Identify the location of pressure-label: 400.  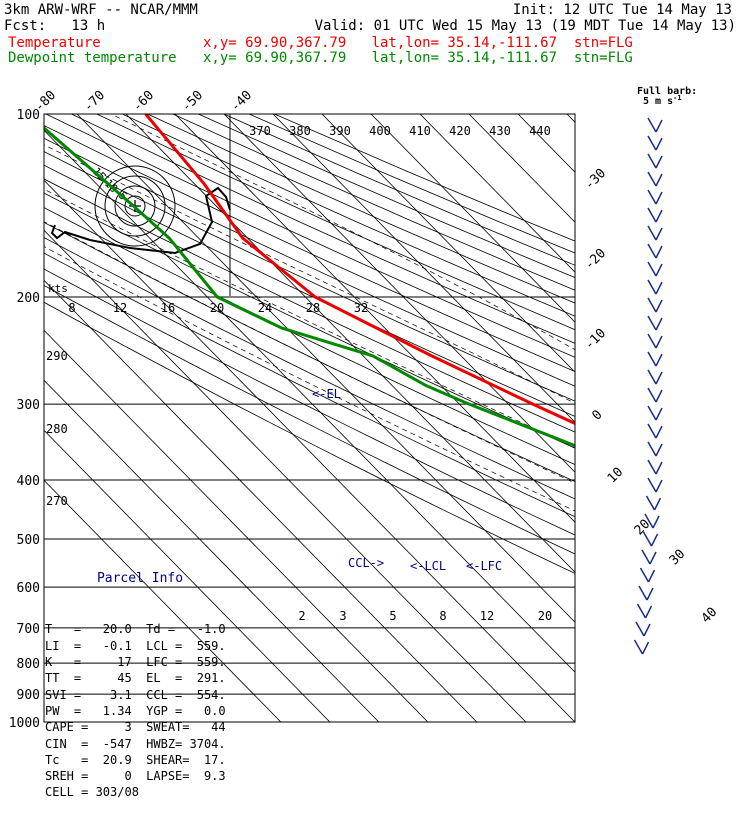
(28, 481).